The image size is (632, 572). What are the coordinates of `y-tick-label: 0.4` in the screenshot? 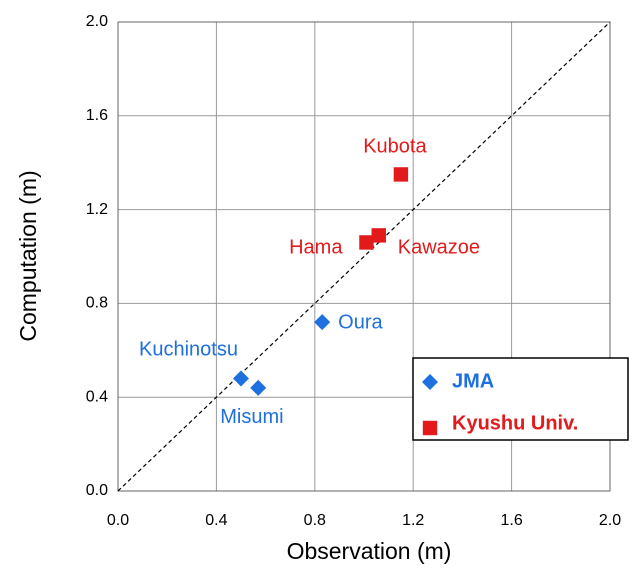 It's located at (97, 396).